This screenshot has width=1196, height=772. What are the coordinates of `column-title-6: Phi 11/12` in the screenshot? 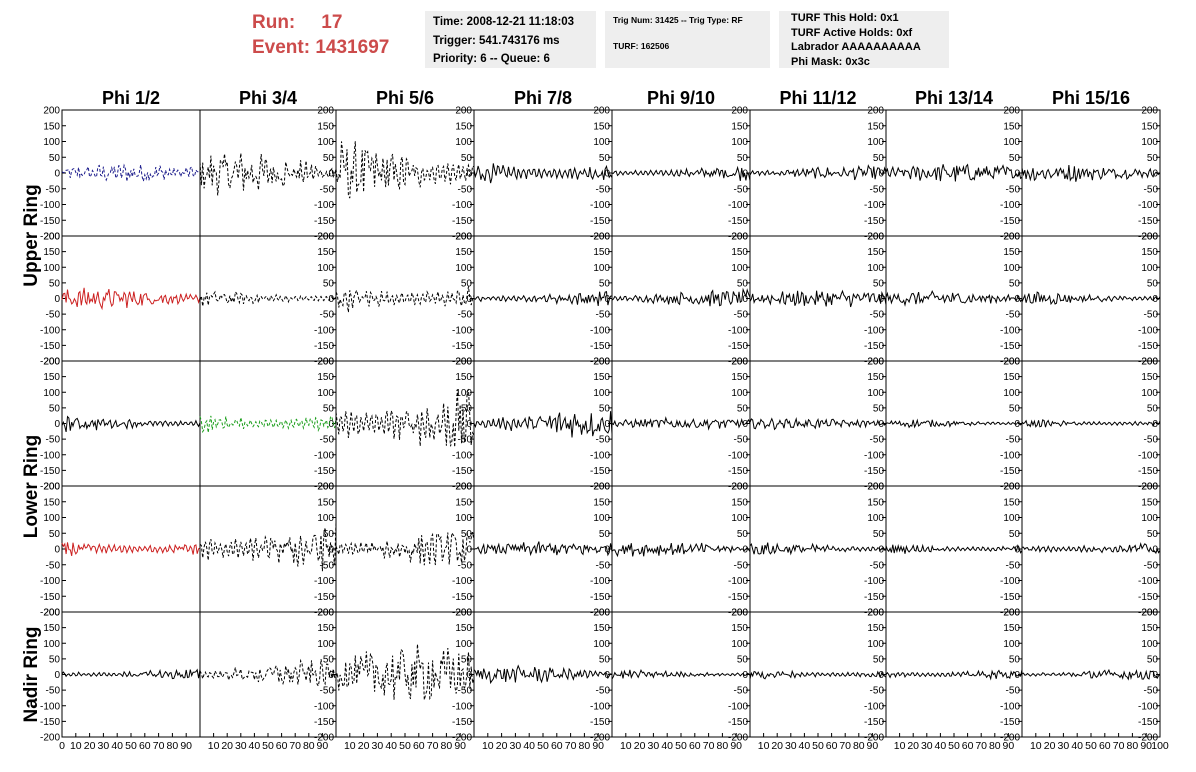 It's located at (817, 98).